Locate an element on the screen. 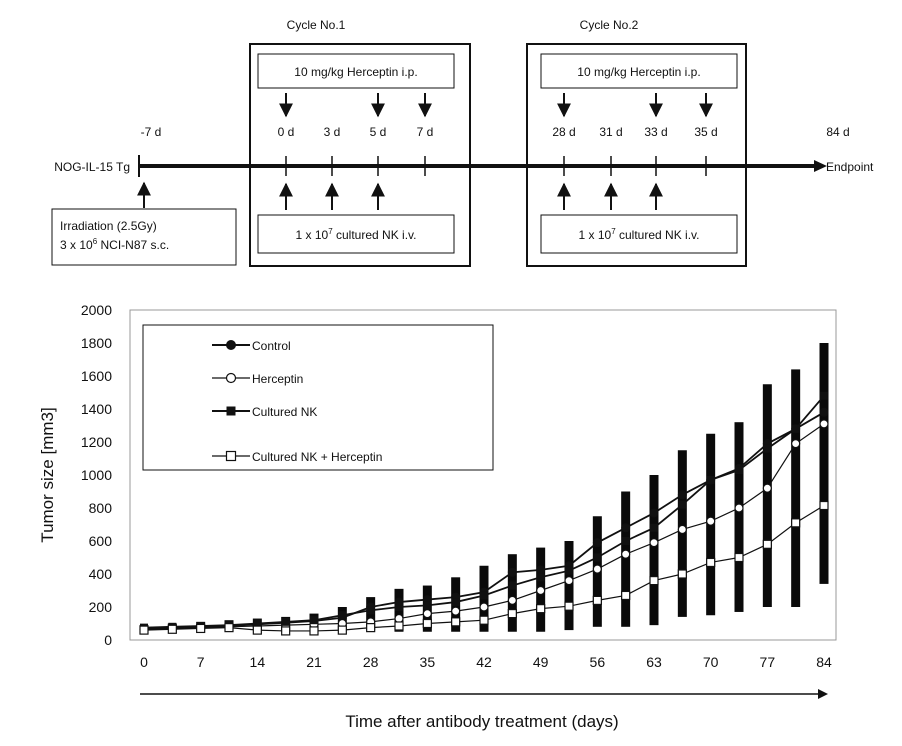 Image resolution: width=902 pixels, height=746 pixels. herceptin-dose-arrows is located at coordinates (496, 105).